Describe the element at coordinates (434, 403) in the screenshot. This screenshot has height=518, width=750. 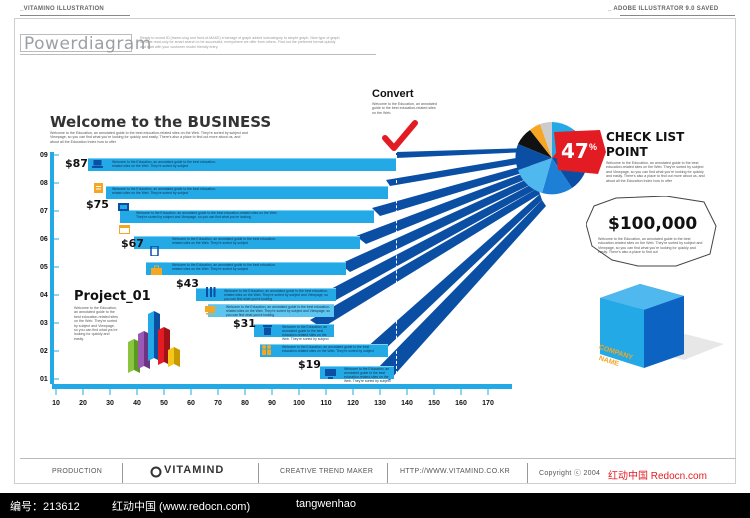
I see `x-tick-label: 150` at that location.